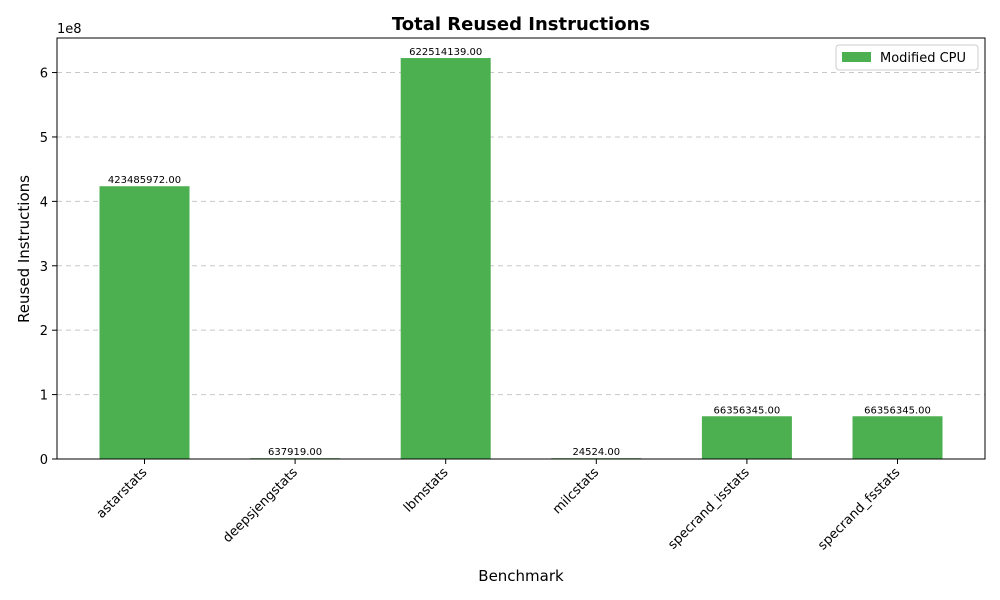 The width and height of the screenshot is (1000, 600). What do you see at coordinates (859, 509) in the screenshot?
I see `x-tick-label: specrand_fsstats` at bounding box center [859, 509].